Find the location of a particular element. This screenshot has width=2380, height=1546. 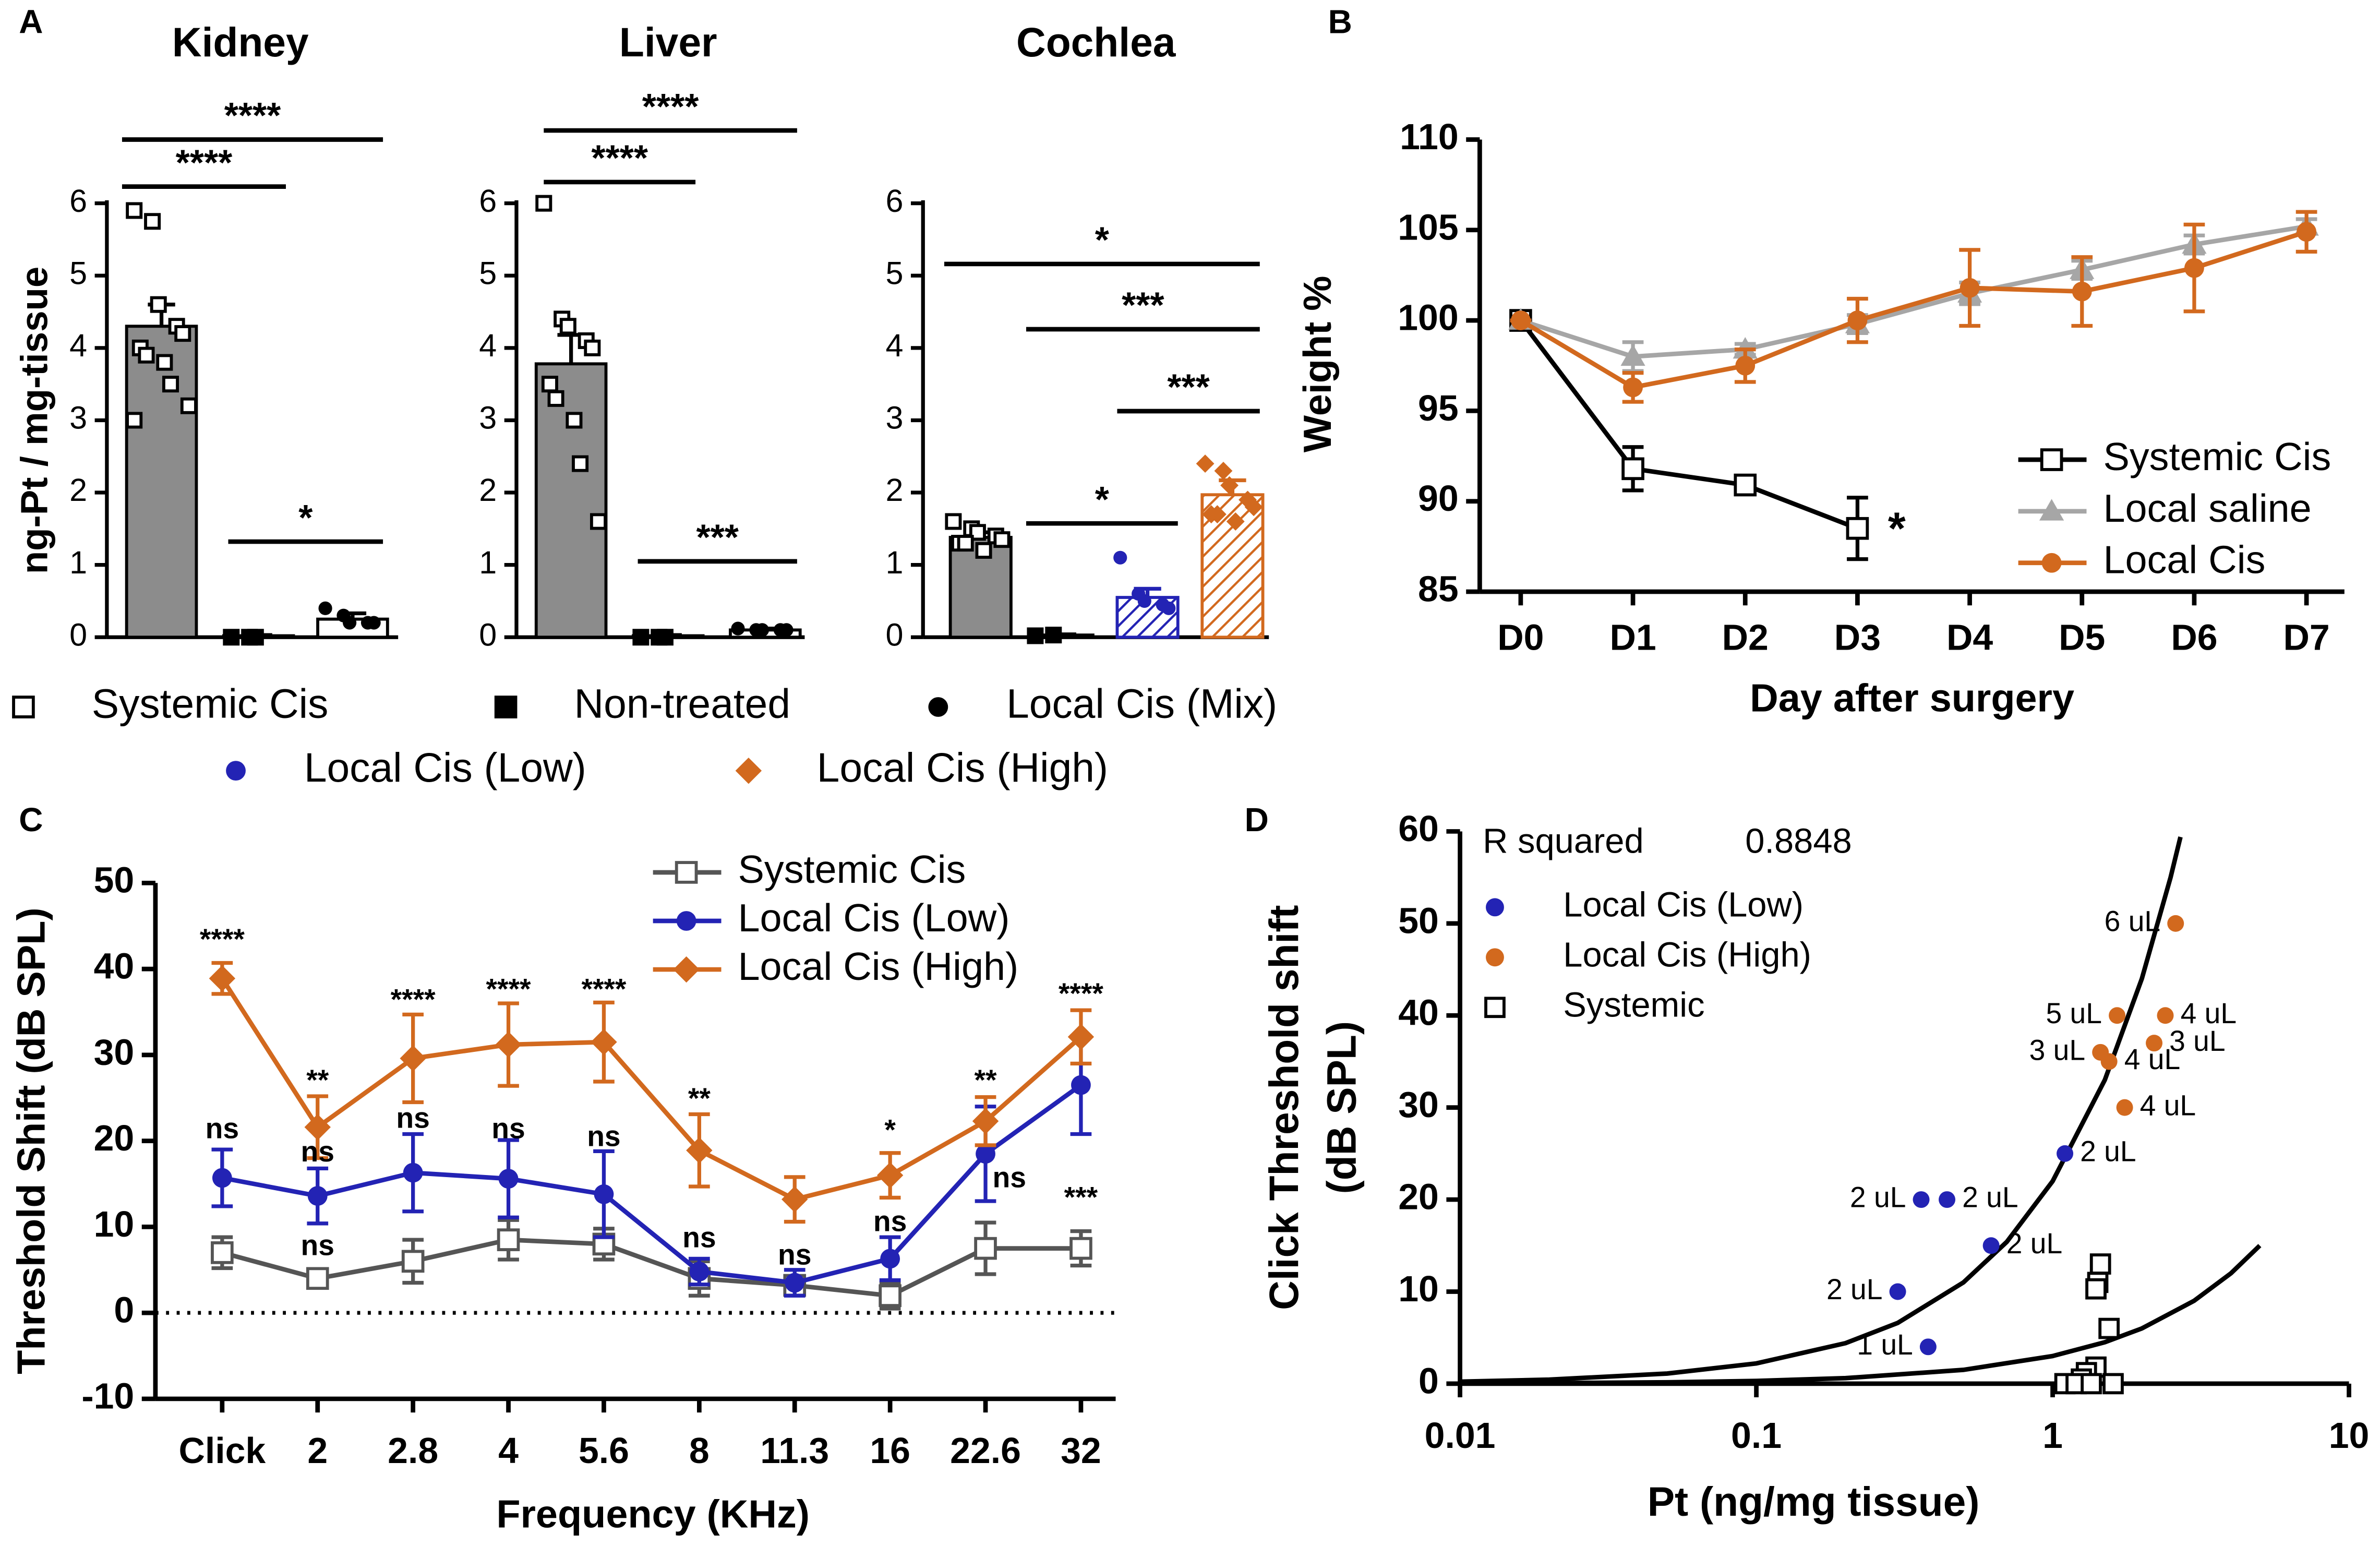

point-label: 6 uL is located at coordinates (2133, 921).